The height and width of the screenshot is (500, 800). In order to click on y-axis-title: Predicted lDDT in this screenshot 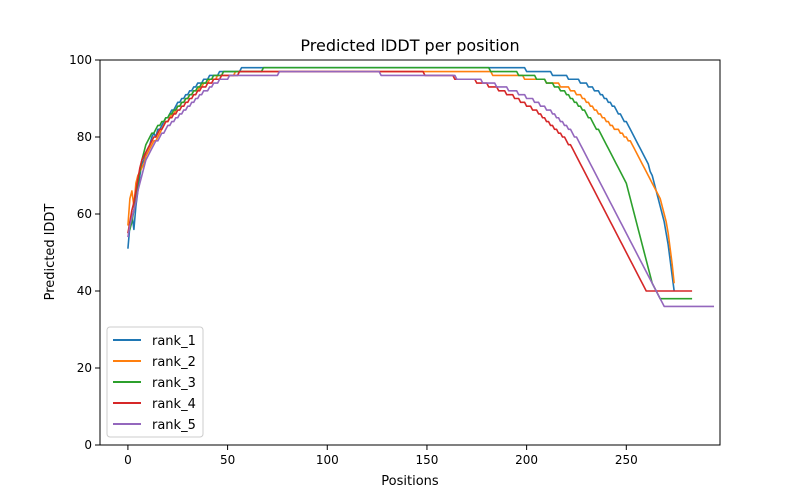, I will do `click(50, 252)`.